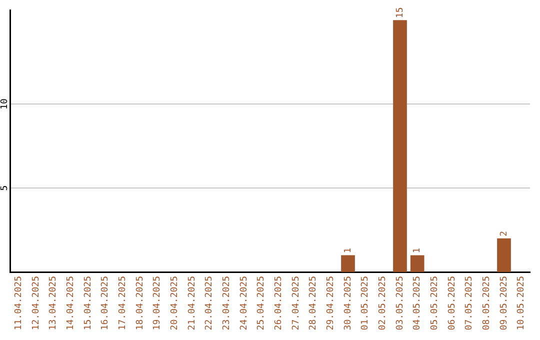 Image resolution: width=540 pixels, height=340 pixels. I want to click on x-tick-label: 21.04.2025, so click(192, 303).